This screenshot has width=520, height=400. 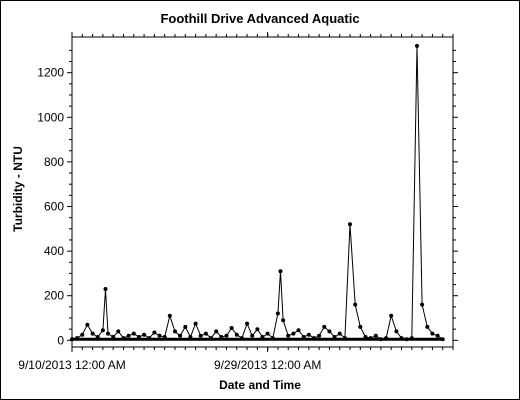 I want to click on y-axis-label: Turbidity - NTU, so click(x=18, y=189).